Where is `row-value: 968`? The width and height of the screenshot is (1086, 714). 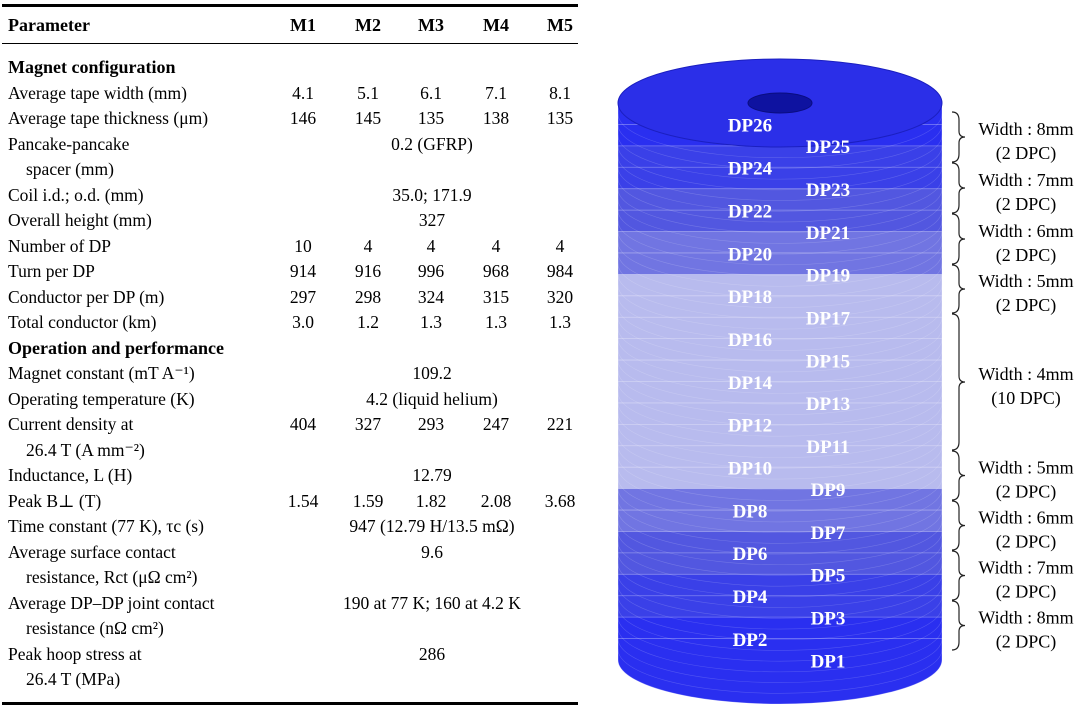 row-value: 968 is located at coordinates (496, 271).